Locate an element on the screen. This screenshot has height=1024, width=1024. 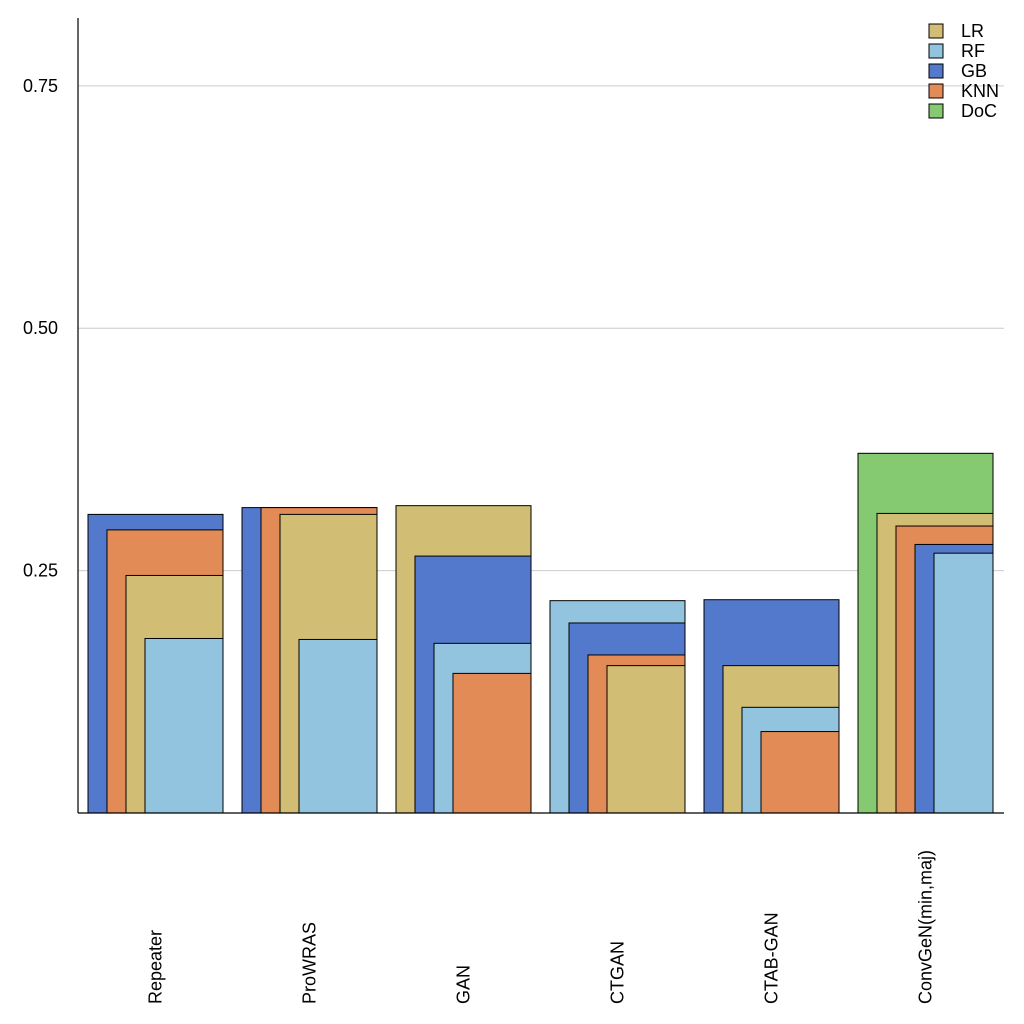
bar-group-convgen-min-maj- is located at coordinates (925, 633).